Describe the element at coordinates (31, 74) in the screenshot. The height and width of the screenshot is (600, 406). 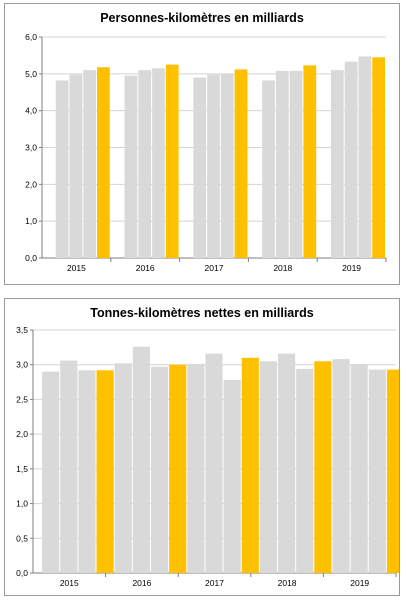
I see `y-tick-label: 5,0` at that location.